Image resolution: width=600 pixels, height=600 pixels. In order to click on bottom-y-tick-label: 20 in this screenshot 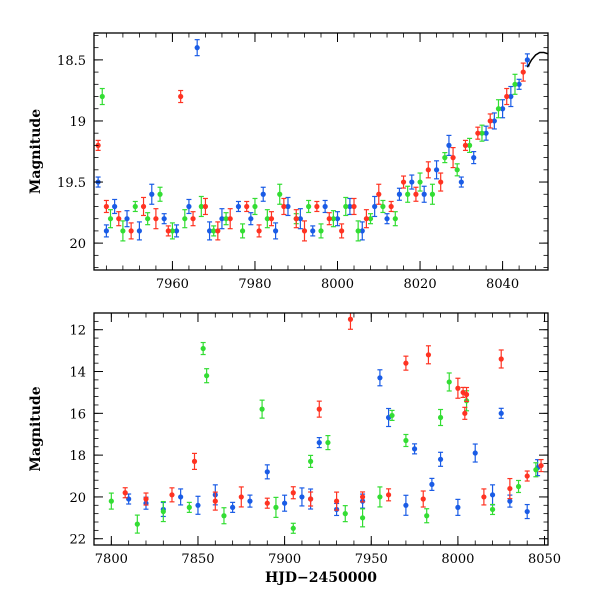, I will do `click(77, 498)`.